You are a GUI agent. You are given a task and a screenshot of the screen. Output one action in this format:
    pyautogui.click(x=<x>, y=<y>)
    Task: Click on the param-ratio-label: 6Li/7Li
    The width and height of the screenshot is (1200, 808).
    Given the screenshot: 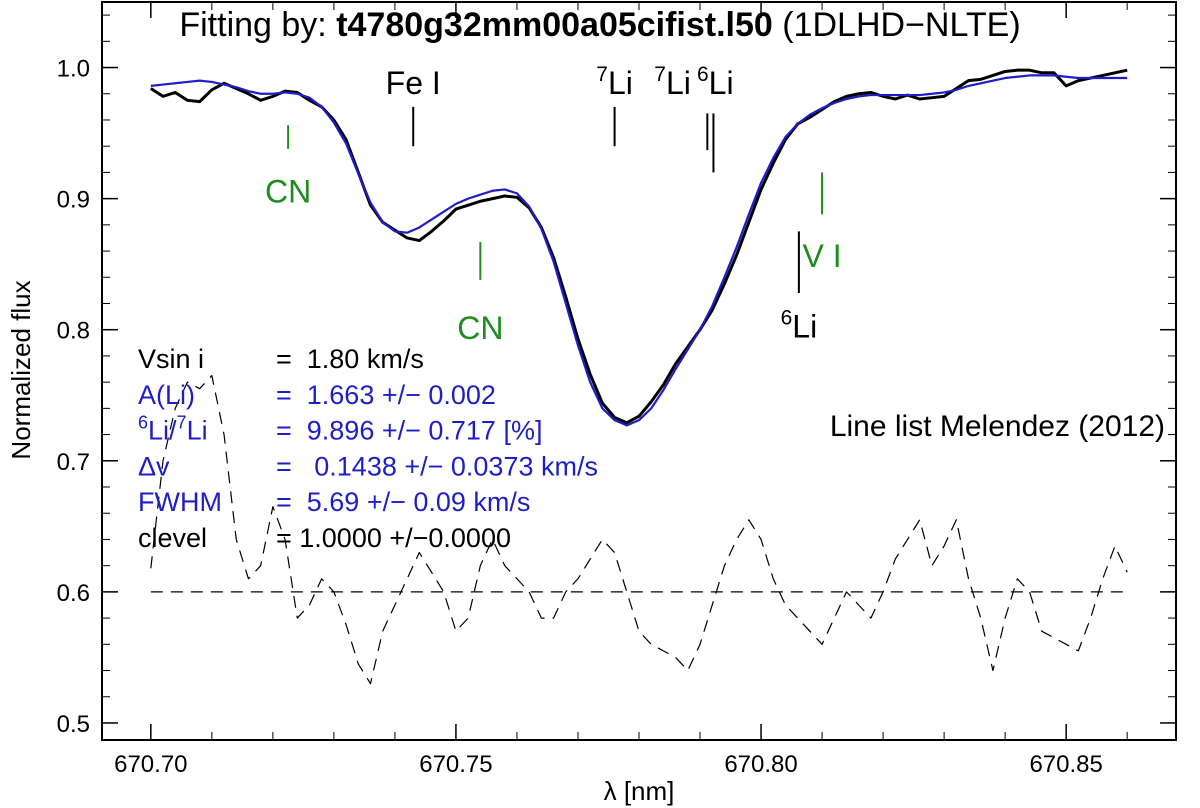 What is the action you would take?
    pyautogui.click(x=173, y=429)
    